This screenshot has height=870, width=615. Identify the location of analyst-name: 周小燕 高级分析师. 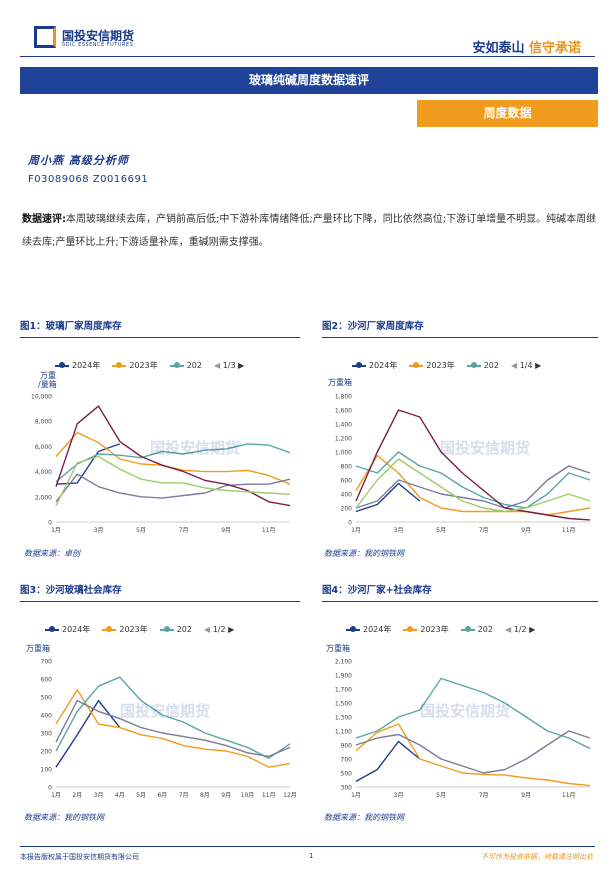
(78, 160).